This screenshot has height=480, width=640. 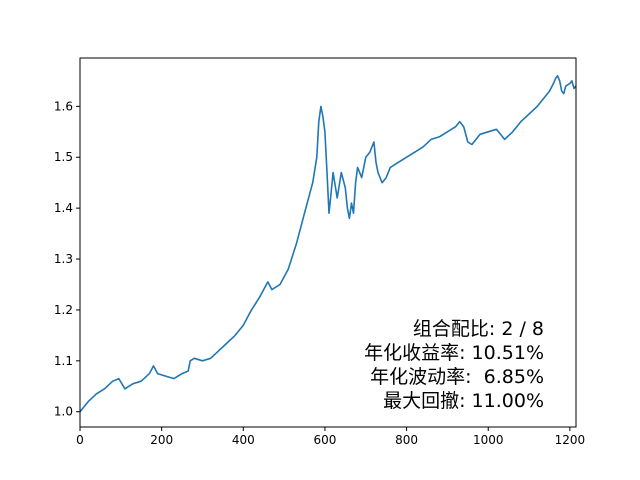 What do you see at coordinates (478, 329) in the screenshot?
I see `annotation-allocation: 组合配比: 2 / 8` at bounding box center [478, 329].